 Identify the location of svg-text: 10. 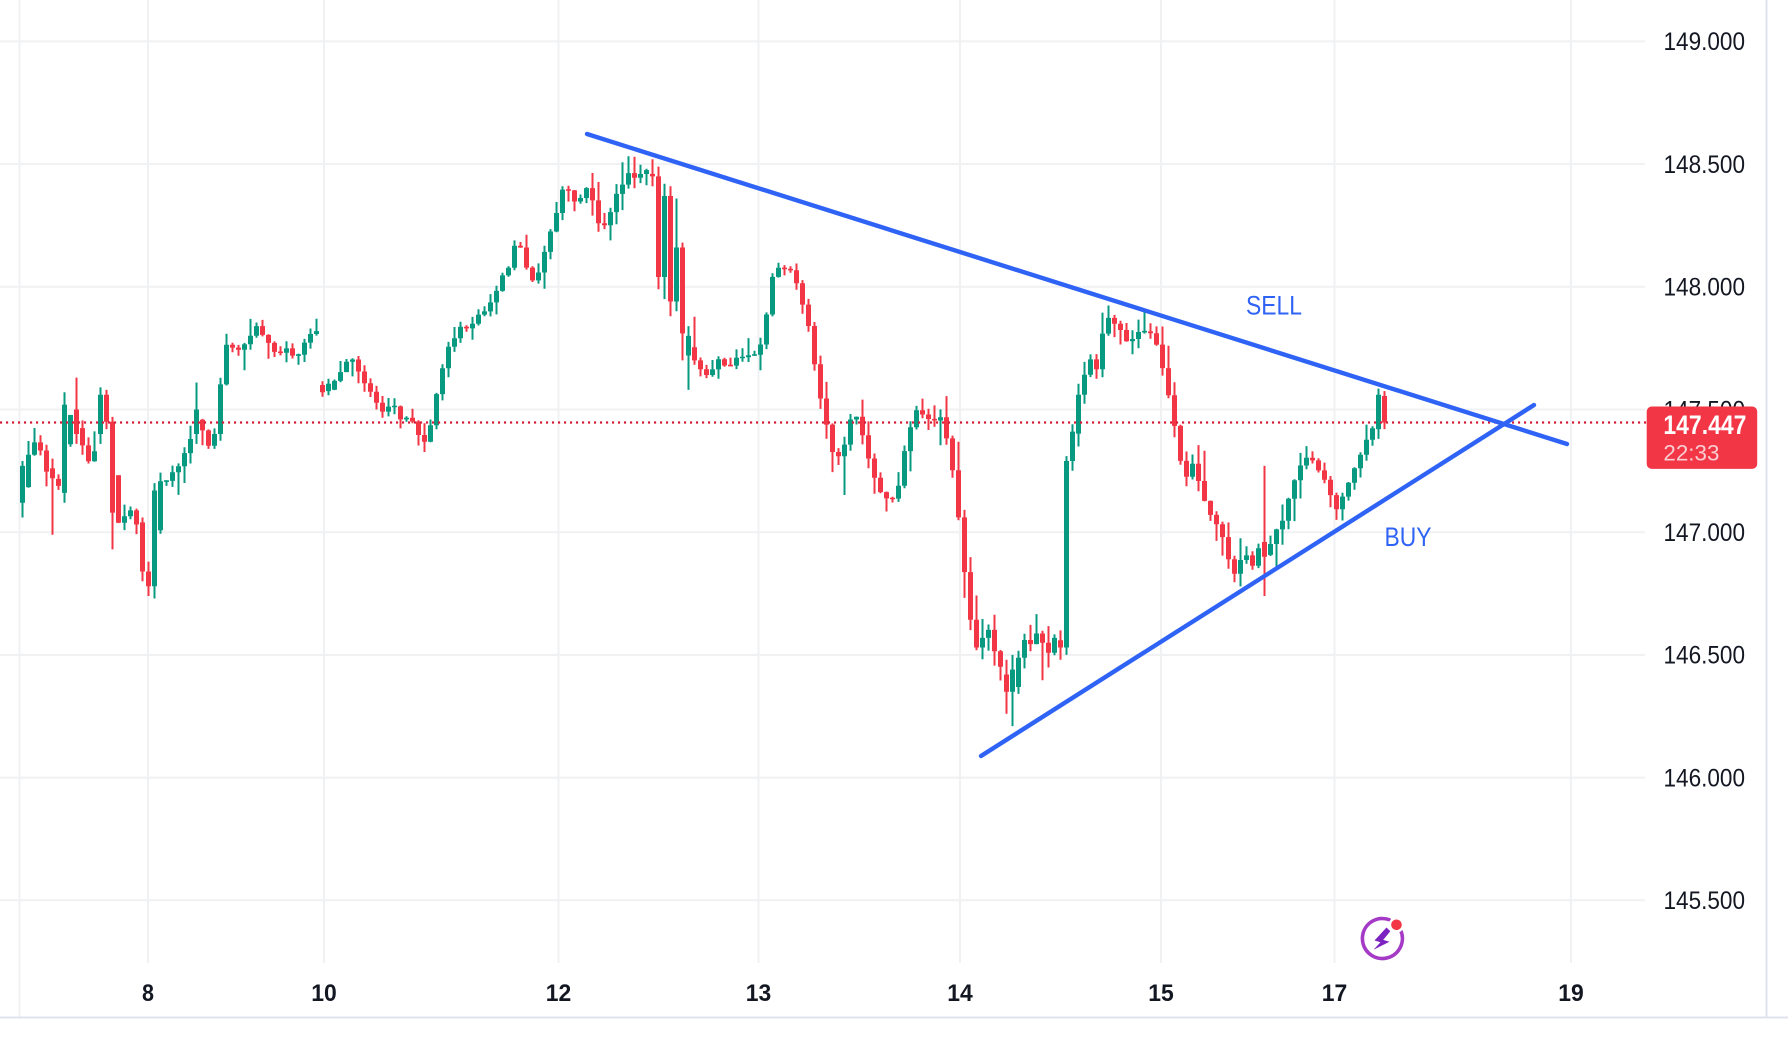
(324, 993).